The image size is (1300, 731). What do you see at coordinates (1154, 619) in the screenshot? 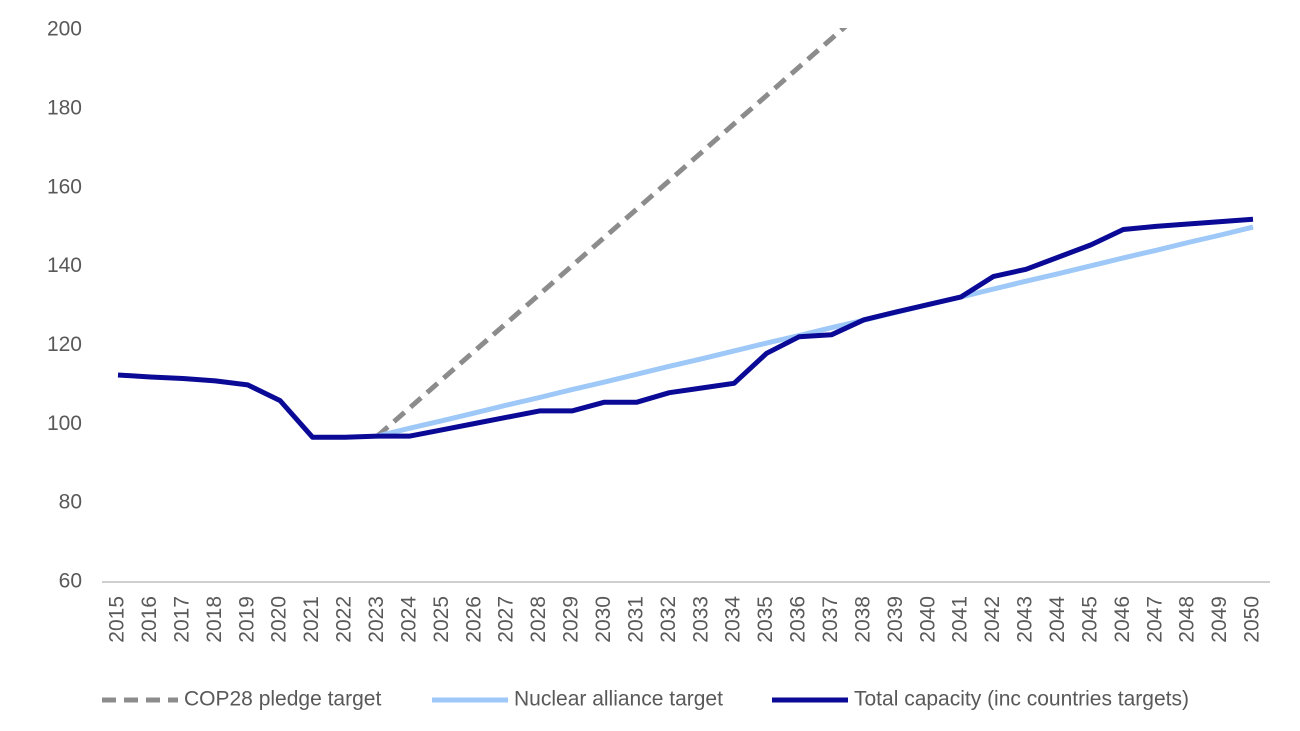
I see `x-tick-label: 2047` at bounding box center [1154, 619].